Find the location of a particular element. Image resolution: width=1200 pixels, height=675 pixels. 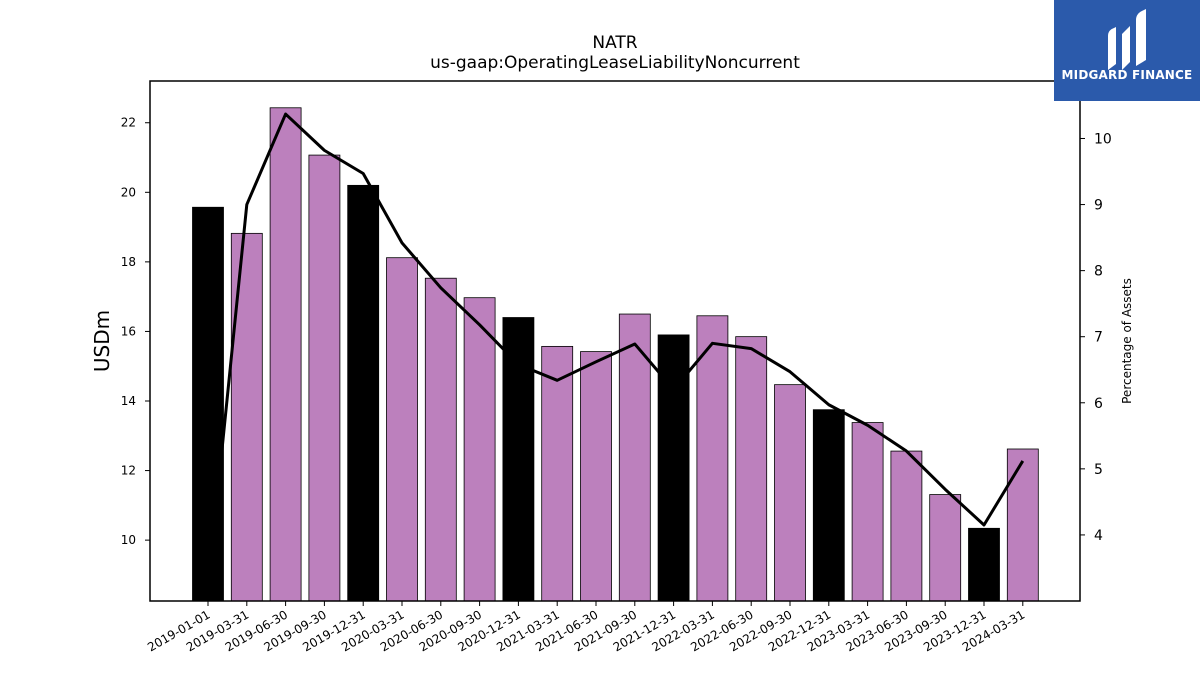

brand-logo: MIDGARD FINANCE is located at coordinates (1127, 50).